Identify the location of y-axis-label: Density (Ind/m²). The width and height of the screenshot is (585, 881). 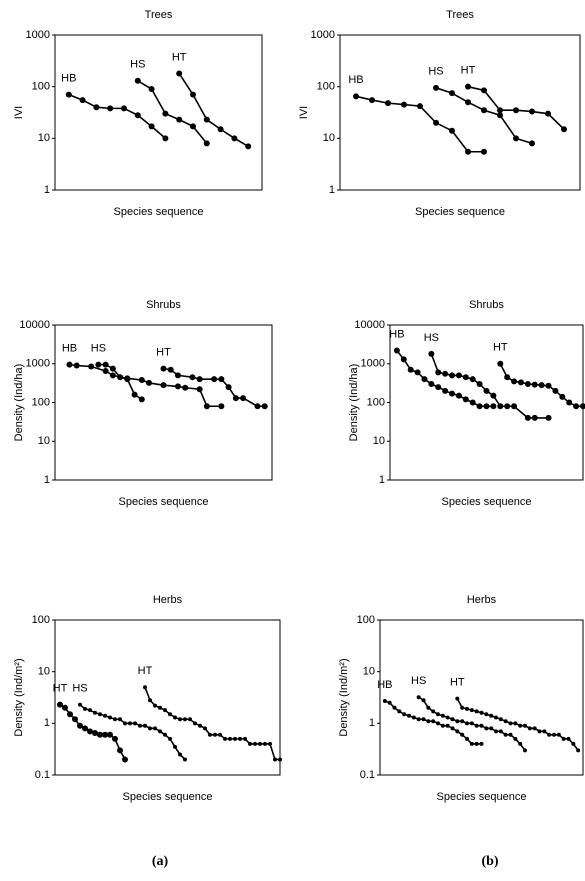
(19, 697).